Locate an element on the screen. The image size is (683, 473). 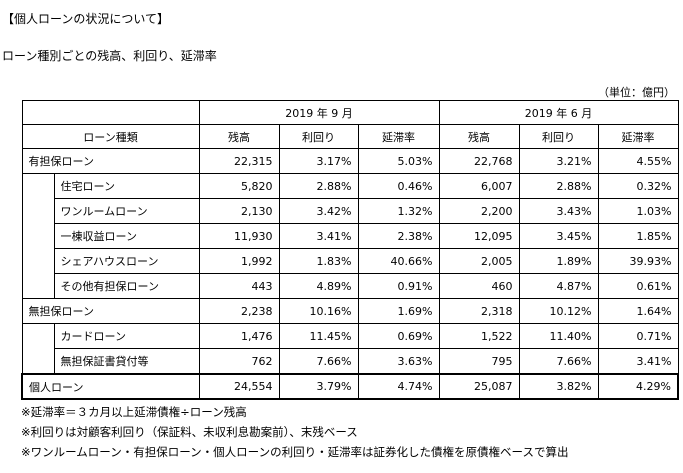
value-cell: 0.71% is located at coordinates (638, 336).